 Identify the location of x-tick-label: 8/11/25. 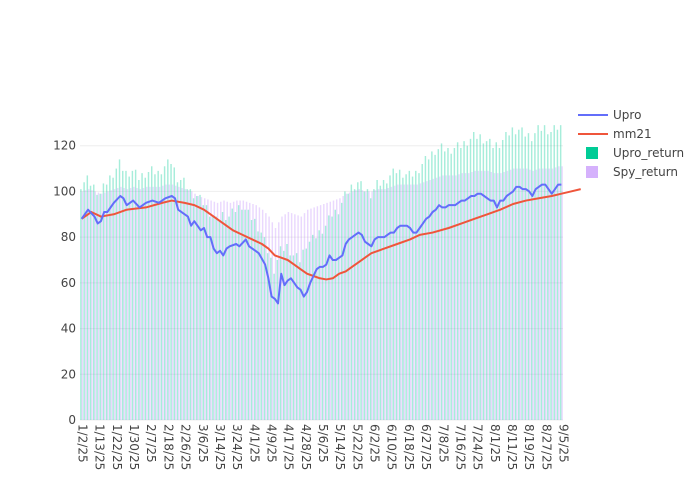
(512, 447).